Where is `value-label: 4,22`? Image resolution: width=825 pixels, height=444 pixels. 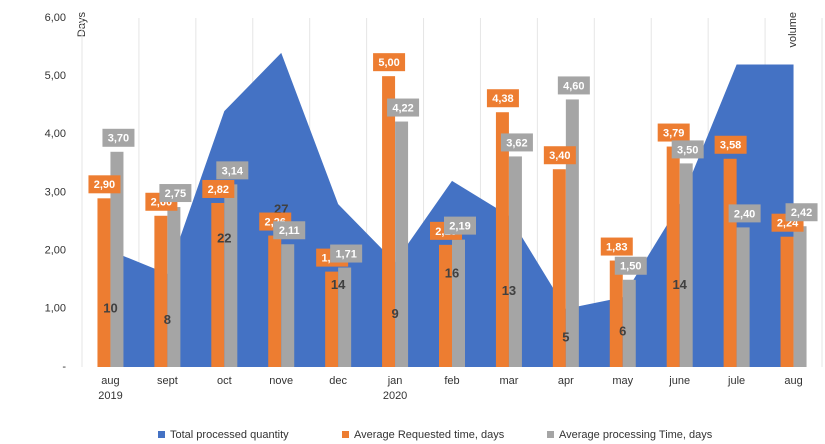
value-label: 4,22 is located at coordinates (402, 108).